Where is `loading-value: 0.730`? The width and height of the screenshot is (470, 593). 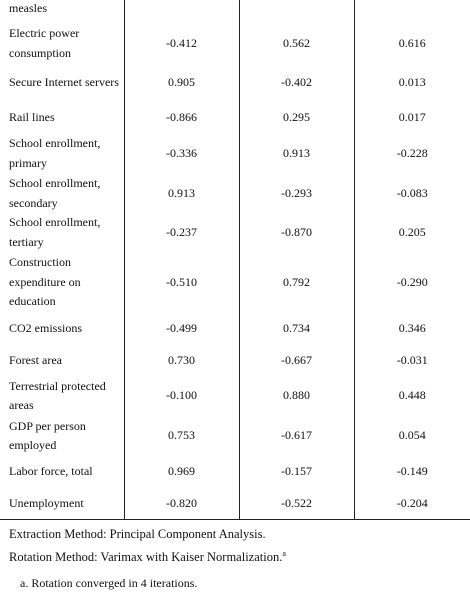 loading-value: 0.730 is located at coordinates (181, 360).